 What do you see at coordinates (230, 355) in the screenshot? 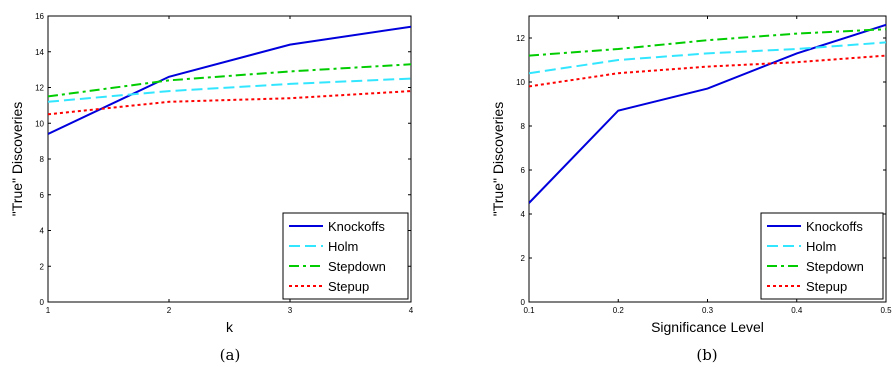
I see `subfigure-caption: (a)` at bounding box center [230, 355].